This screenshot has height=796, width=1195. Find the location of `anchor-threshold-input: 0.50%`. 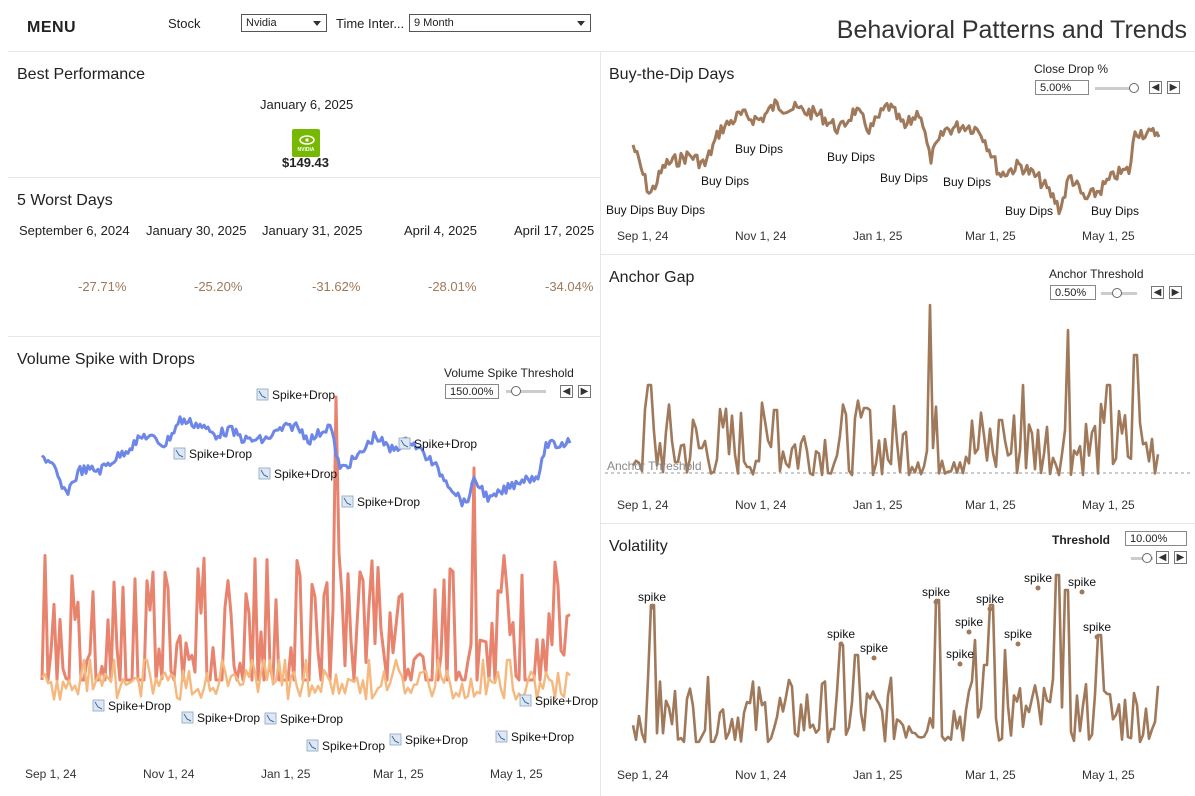

anchor-threshold-input: 0.50% is located at coordinates (1073, 292).